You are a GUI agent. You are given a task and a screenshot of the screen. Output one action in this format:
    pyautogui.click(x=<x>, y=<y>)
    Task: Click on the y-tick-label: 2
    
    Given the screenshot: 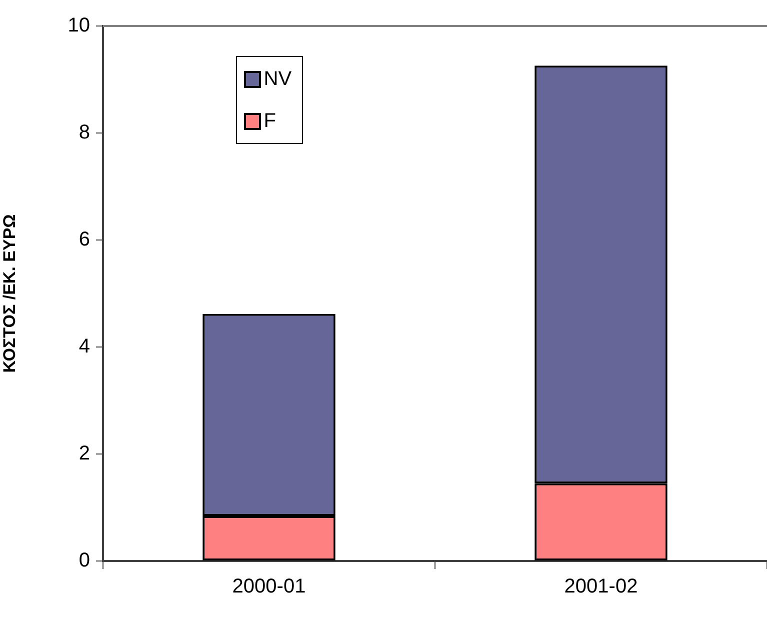 What is the action you would take?
    pyautogui.click(x=84, y=453)
    